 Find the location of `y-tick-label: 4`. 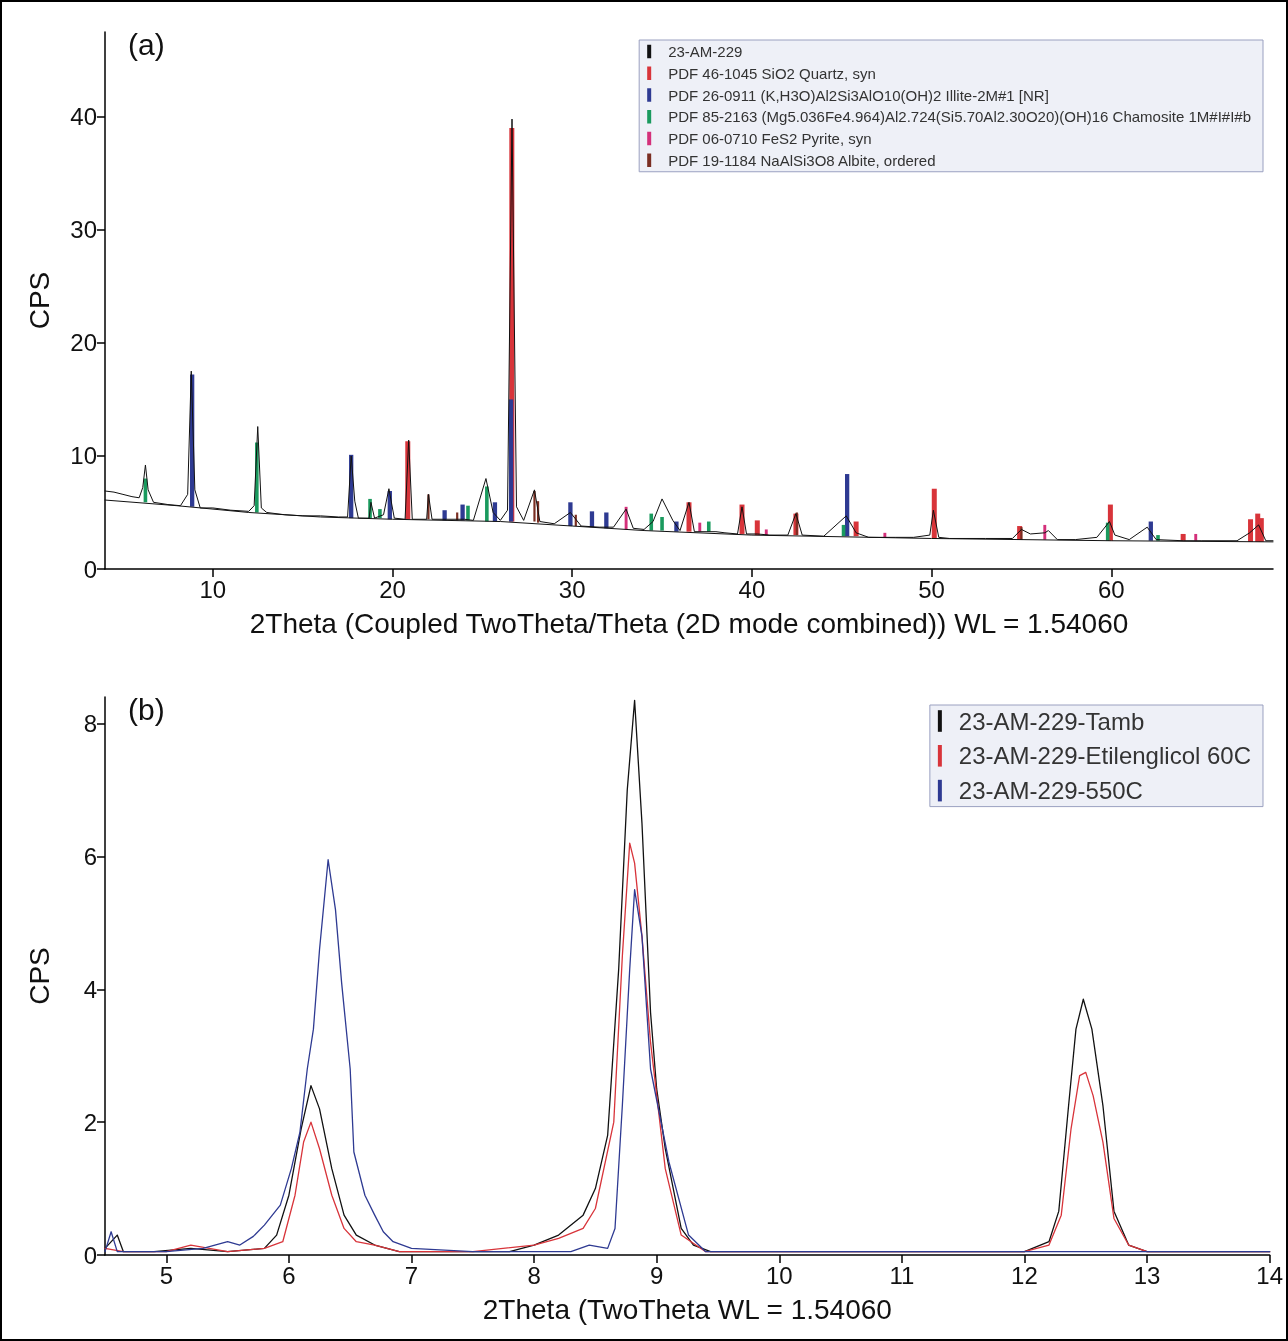

y-tick-label: 4 is located at coordinates (90, 989).